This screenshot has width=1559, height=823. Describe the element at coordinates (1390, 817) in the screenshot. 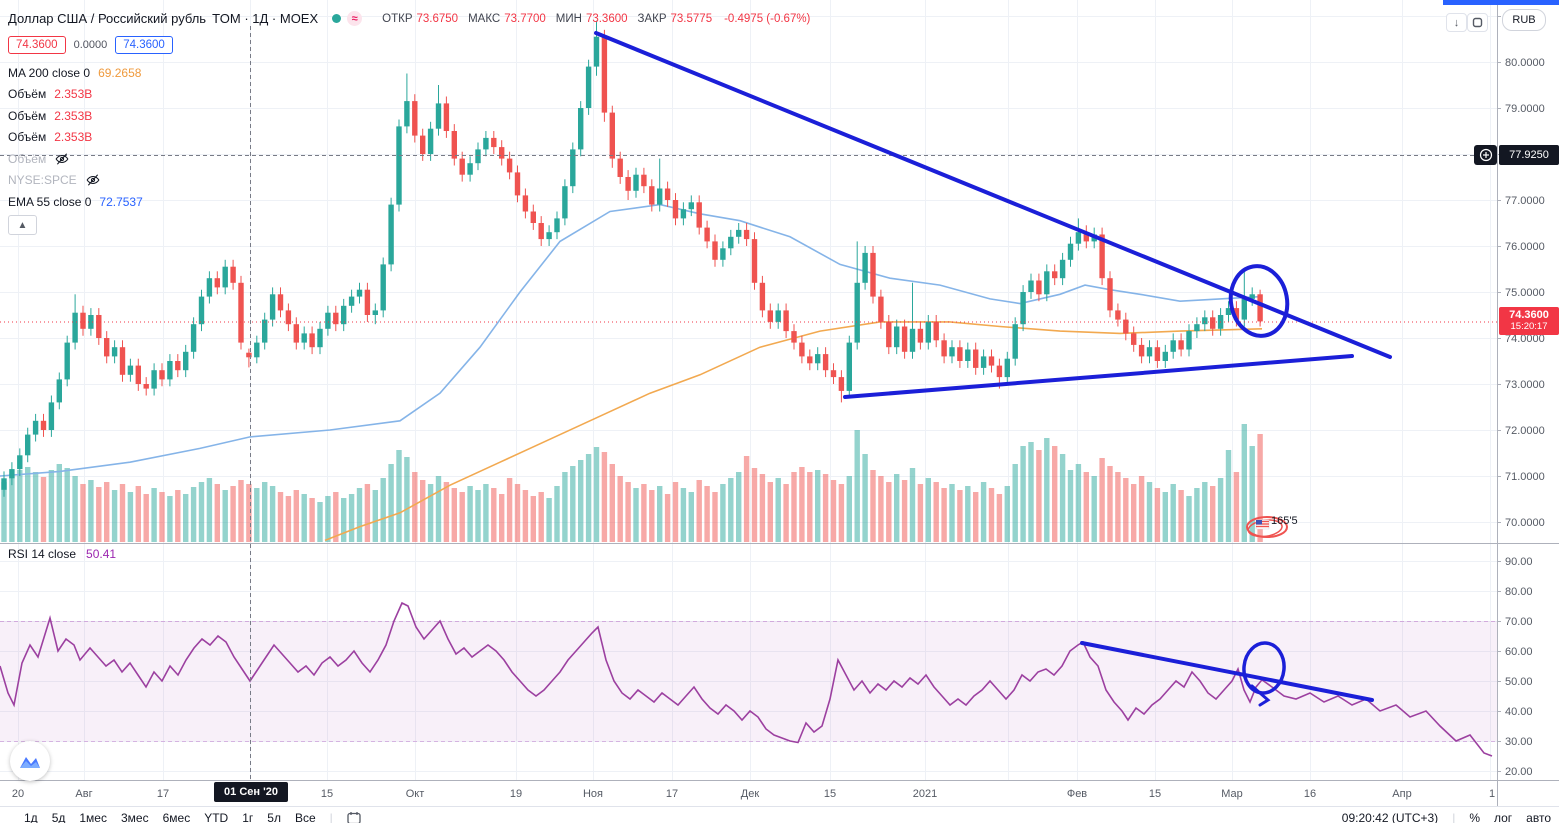

I see `clock: 09:20:42 (UTC+3)` at that location.